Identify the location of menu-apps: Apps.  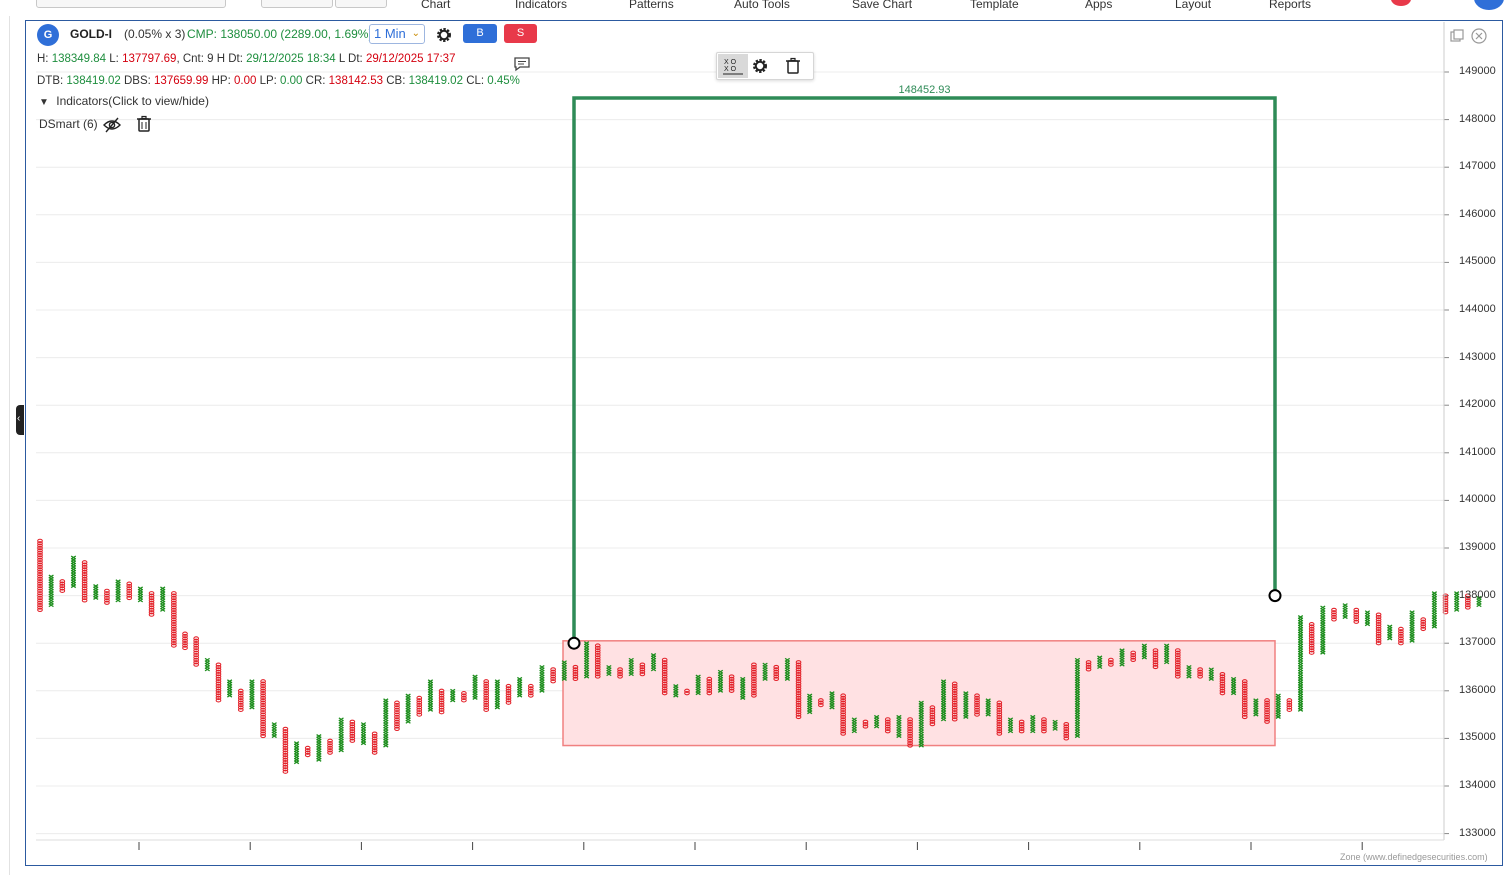
(1099, 5).